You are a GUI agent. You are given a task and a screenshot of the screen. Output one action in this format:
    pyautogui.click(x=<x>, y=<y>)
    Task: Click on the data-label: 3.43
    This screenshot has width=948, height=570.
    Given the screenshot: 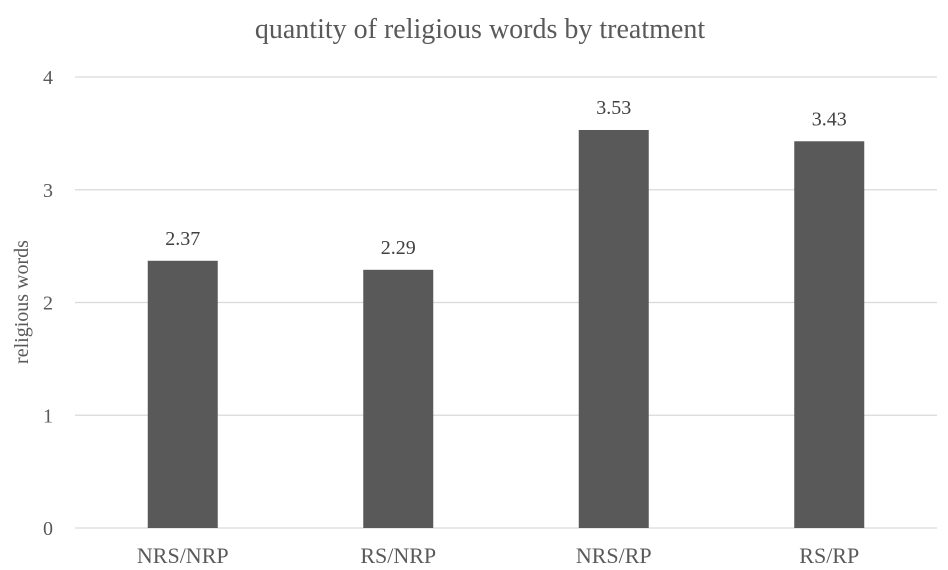 What is the action you would take?
    pyautogui.click(x=829, y=119)
    